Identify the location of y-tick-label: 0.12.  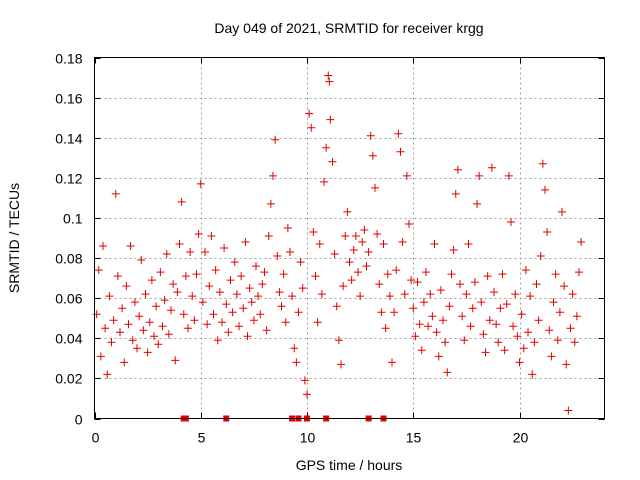
(68, 179).